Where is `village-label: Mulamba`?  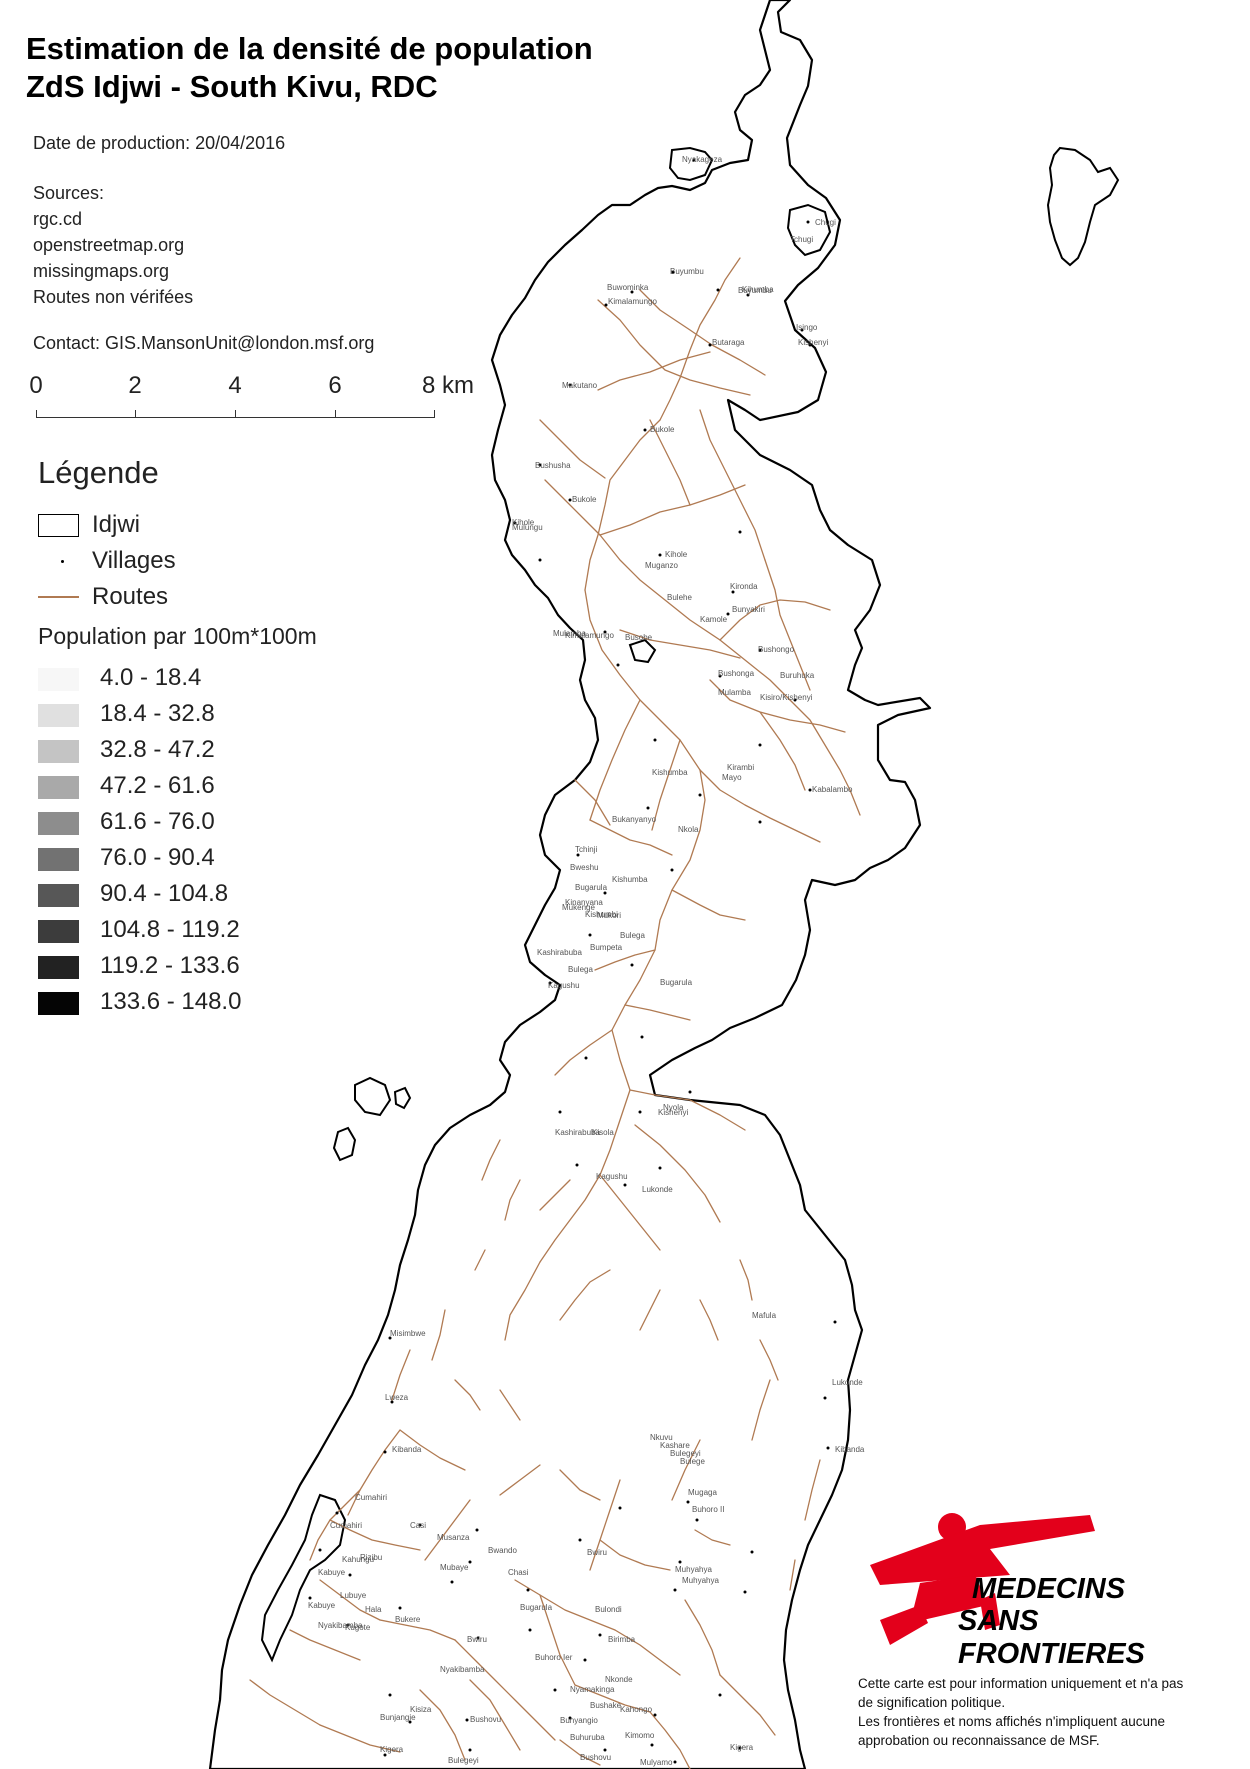
village-label: Mulamba is located at coordinates (734, 692).